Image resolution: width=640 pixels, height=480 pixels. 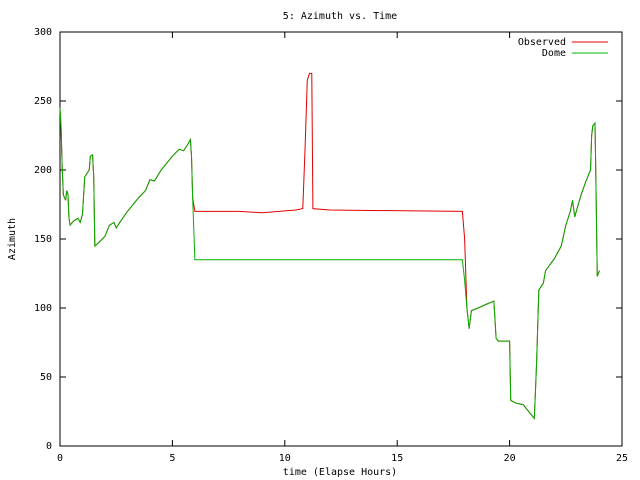 I want to click on y-tick-label: 250, so click(x=43, y=101).